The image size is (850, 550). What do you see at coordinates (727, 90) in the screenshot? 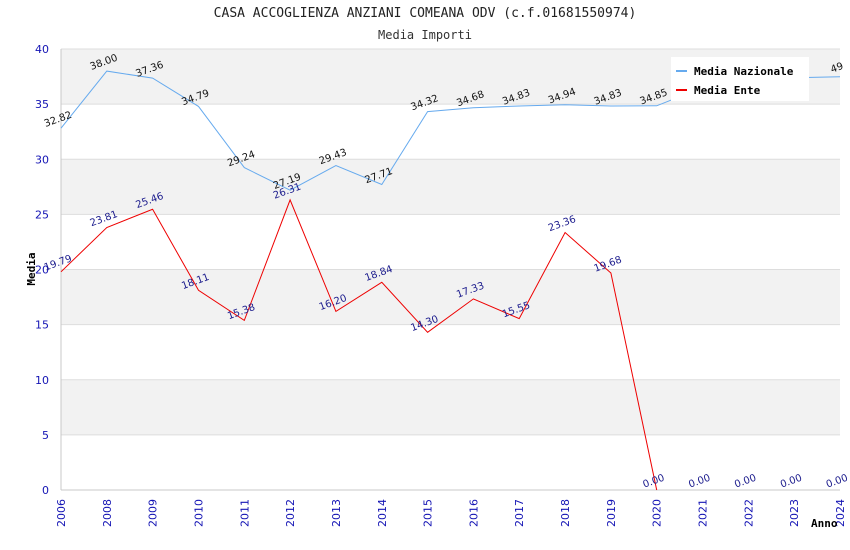
I see `legend-entry: Media Ente` at bounding box center [727, 90].